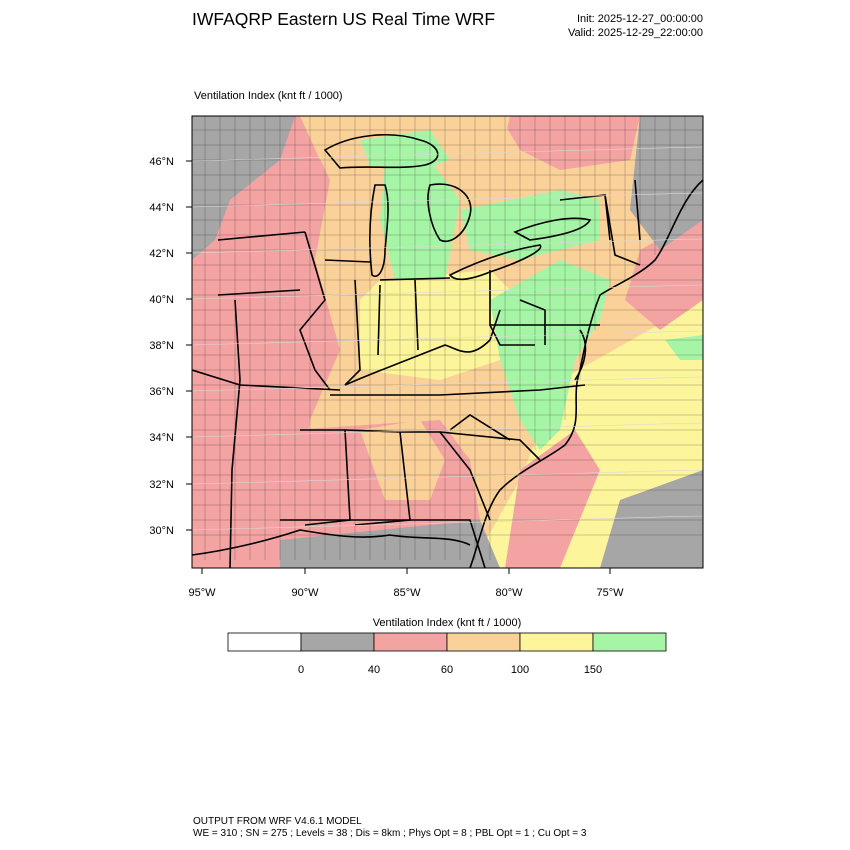 Image resolution: width=850 pixels, height=850 pixels. I want to click on legend-label: 40, so click(374, 670).